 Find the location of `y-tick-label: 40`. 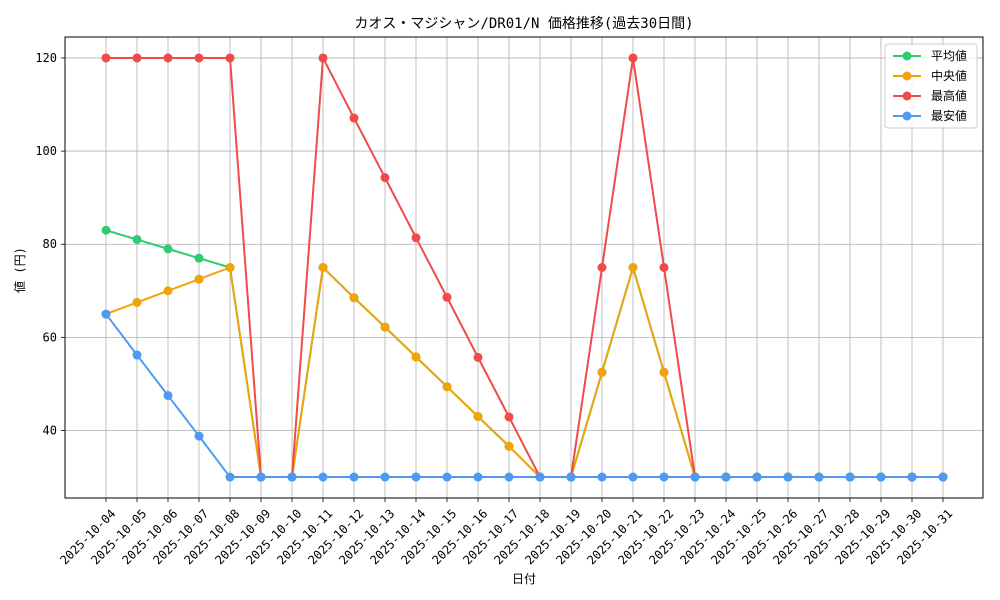

y-tick-label: 40 is located at coordinates (50, 430).